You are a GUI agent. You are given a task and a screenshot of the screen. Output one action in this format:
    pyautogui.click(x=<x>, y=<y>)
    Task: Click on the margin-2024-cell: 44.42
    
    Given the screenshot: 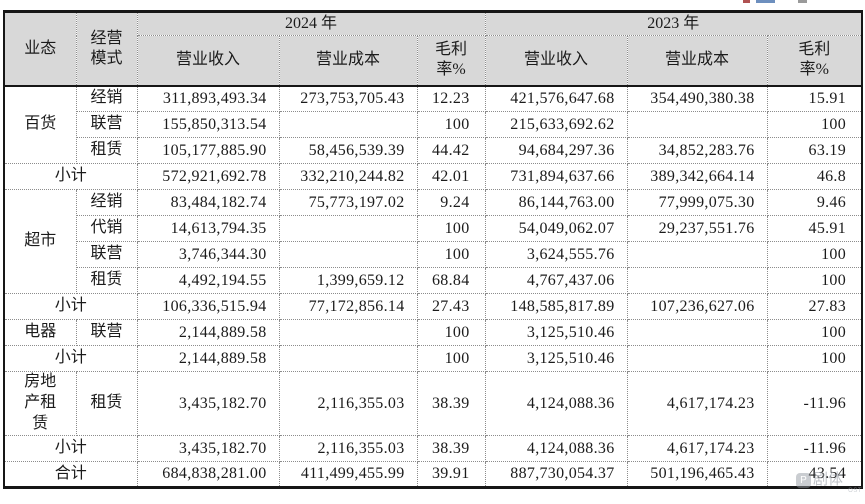 What is the action you would take?
    pyautogui.click(x=451, y=150)
    